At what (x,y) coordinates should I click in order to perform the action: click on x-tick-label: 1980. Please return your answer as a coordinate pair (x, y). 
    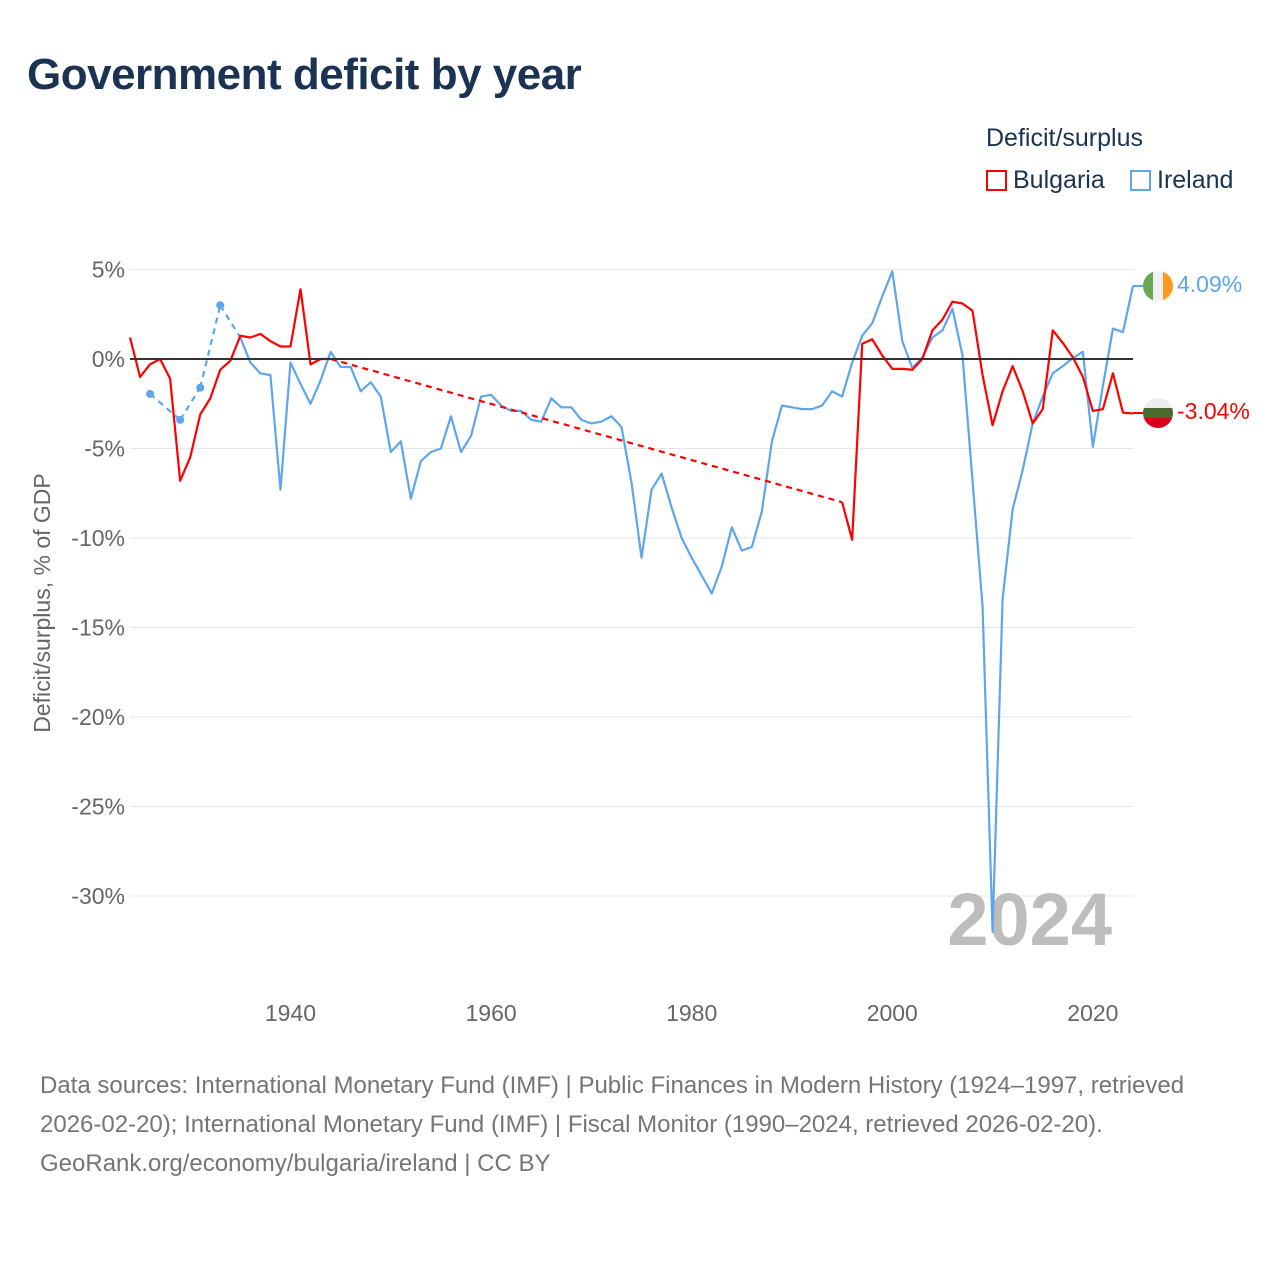
    Looking at the image, I should click on (691, 1013).